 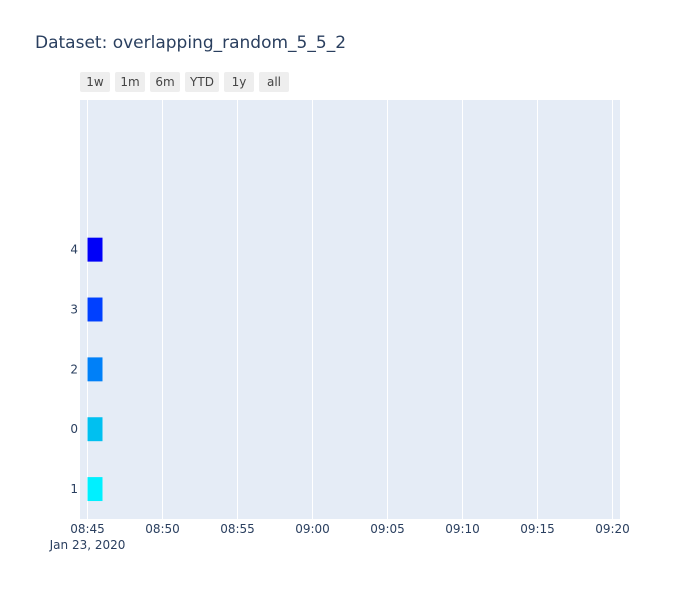 What do you see at coordinates (74, 429) in the screenshot?
I see `y-tick-label: 0` at bounding box center [74, 429].